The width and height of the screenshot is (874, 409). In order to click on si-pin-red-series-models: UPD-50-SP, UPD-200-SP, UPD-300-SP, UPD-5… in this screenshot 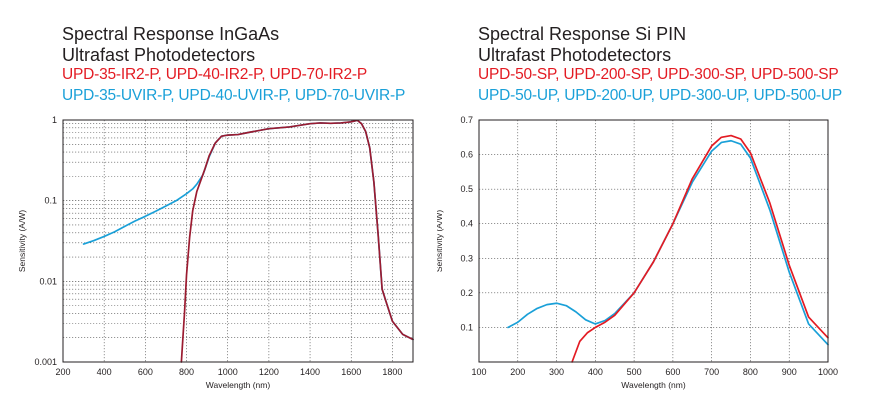, I will do `click(658, 74)`.